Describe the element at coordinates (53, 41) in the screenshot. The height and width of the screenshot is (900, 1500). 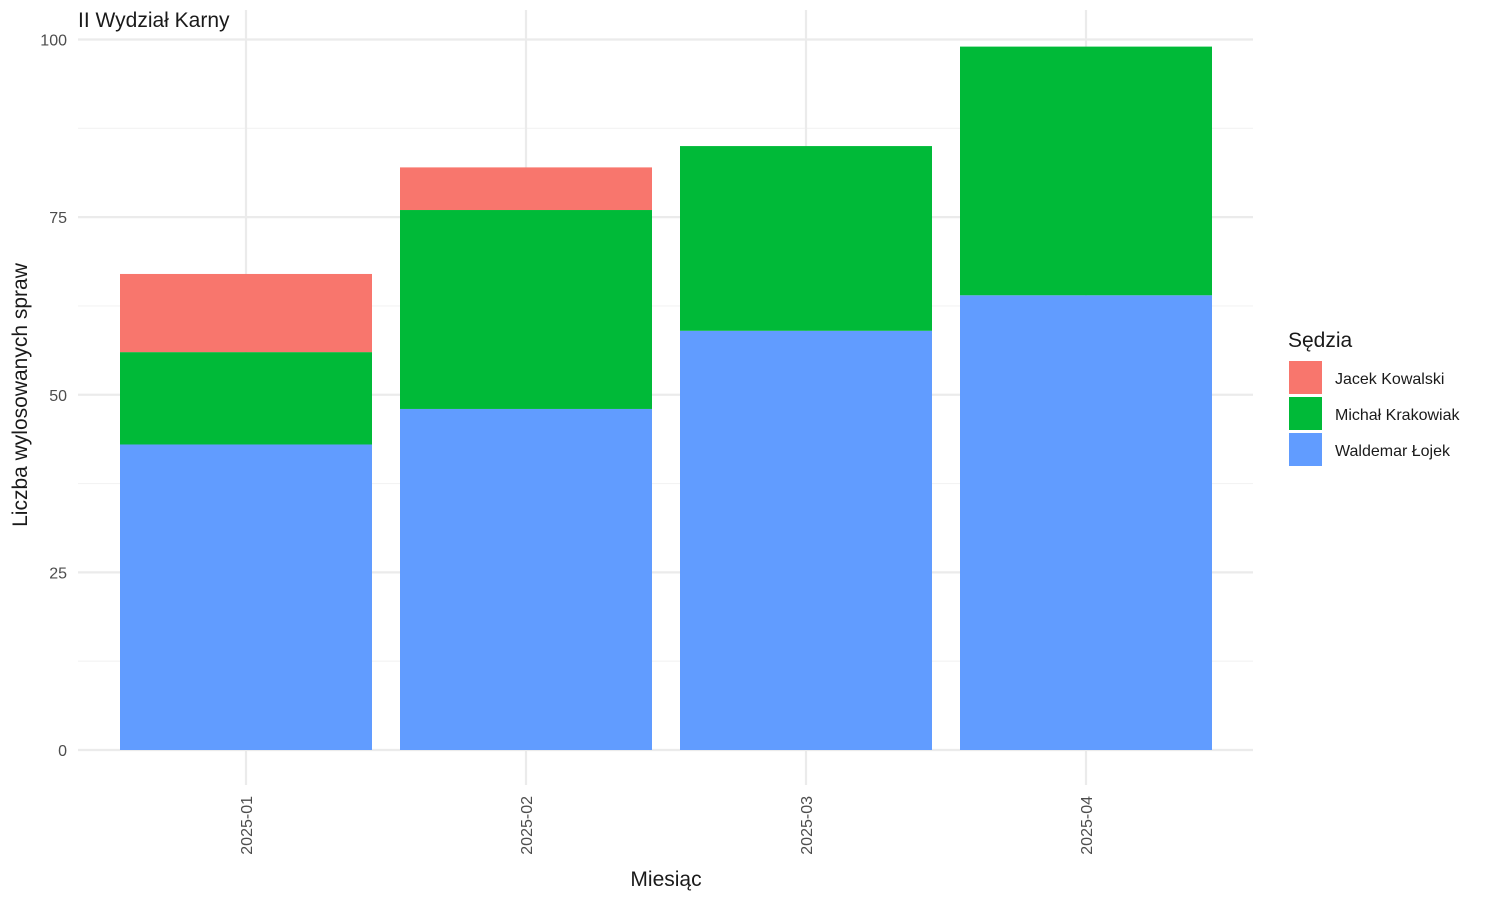
I see `y-tick-label: 100` at that location.